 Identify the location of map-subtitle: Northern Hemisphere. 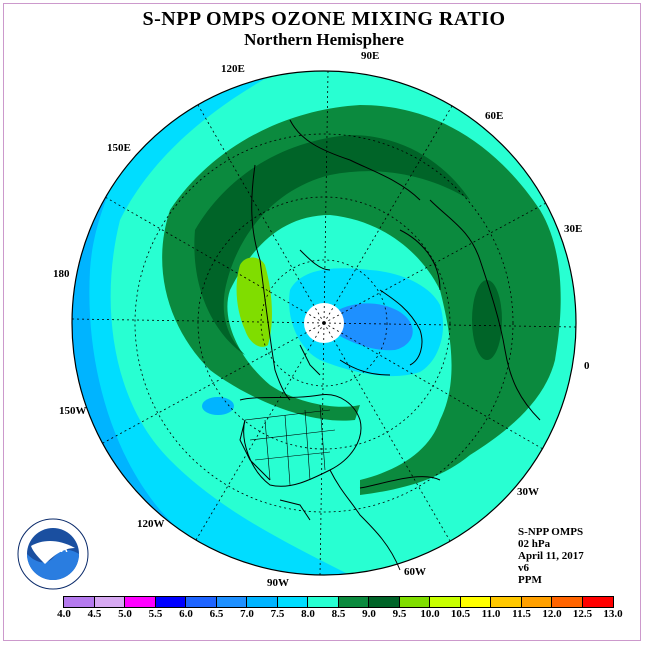
(324, 39).